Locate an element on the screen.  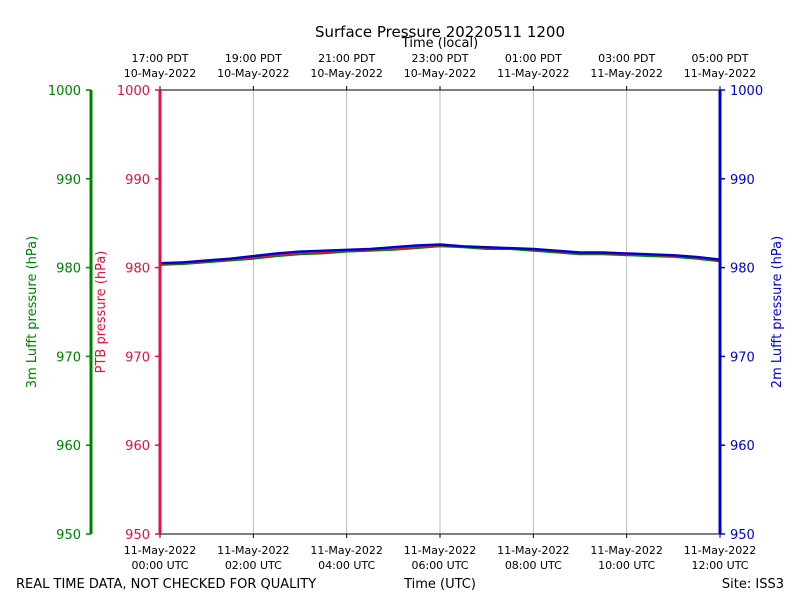
top-tick-label-time: 23:00 PDT is located at coordinates (439, 58).